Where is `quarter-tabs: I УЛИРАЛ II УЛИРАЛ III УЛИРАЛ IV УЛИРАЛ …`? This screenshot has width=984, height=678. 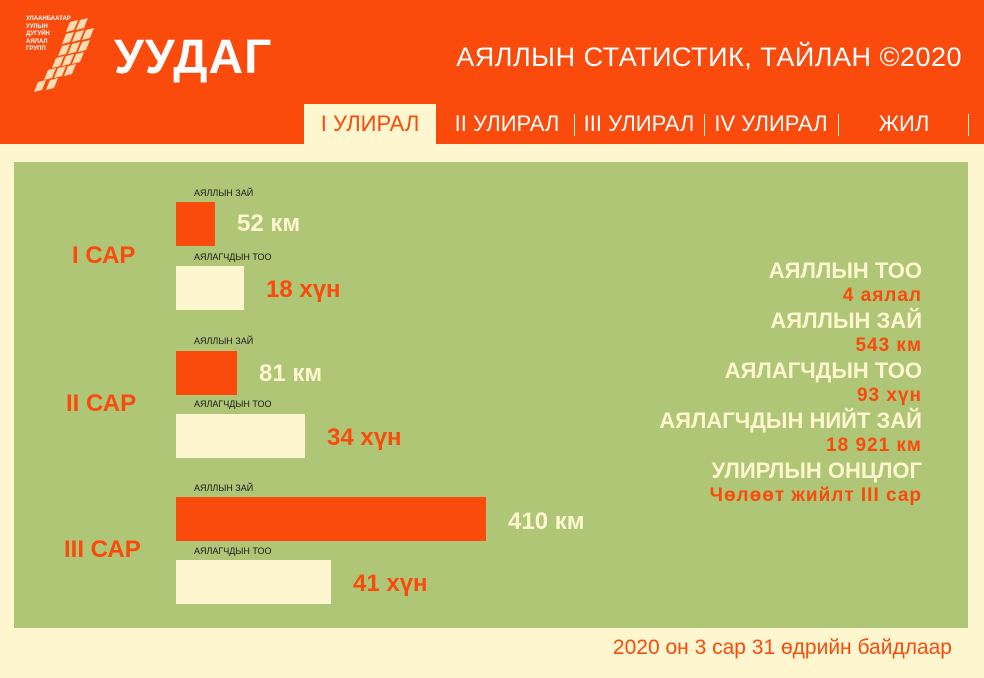
quarter-tabs: I УЛИРАЛ II УЛИРАЛ III УЛИРАЛ IV УЛИРАЛ … is located at coordinates (492, 124).